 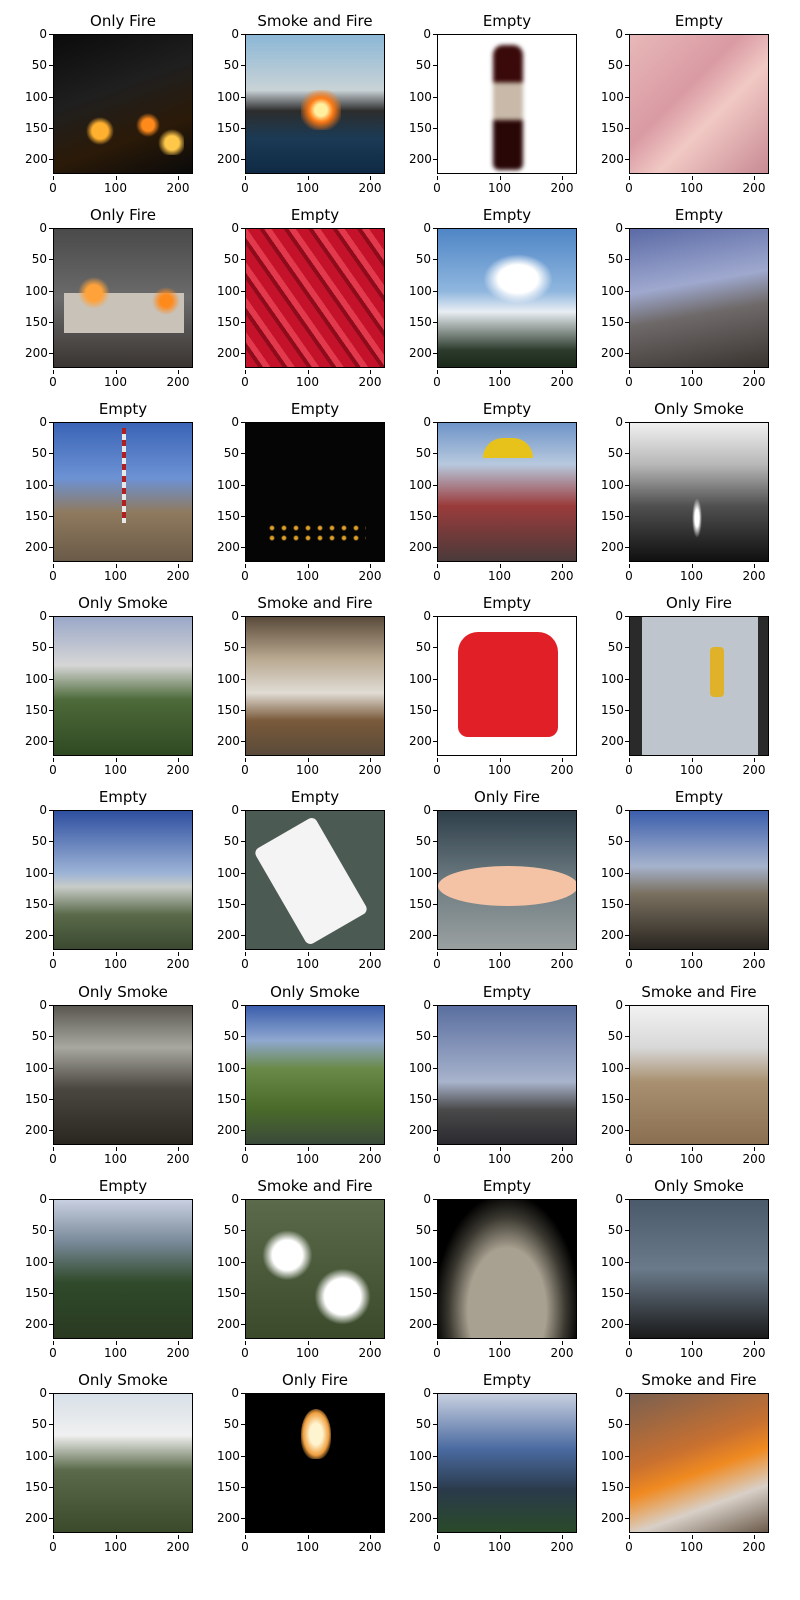 What do you see at coordinates (507, 880) in the screenshot?
I see `candle-scene` at bounding box center [507, 880].